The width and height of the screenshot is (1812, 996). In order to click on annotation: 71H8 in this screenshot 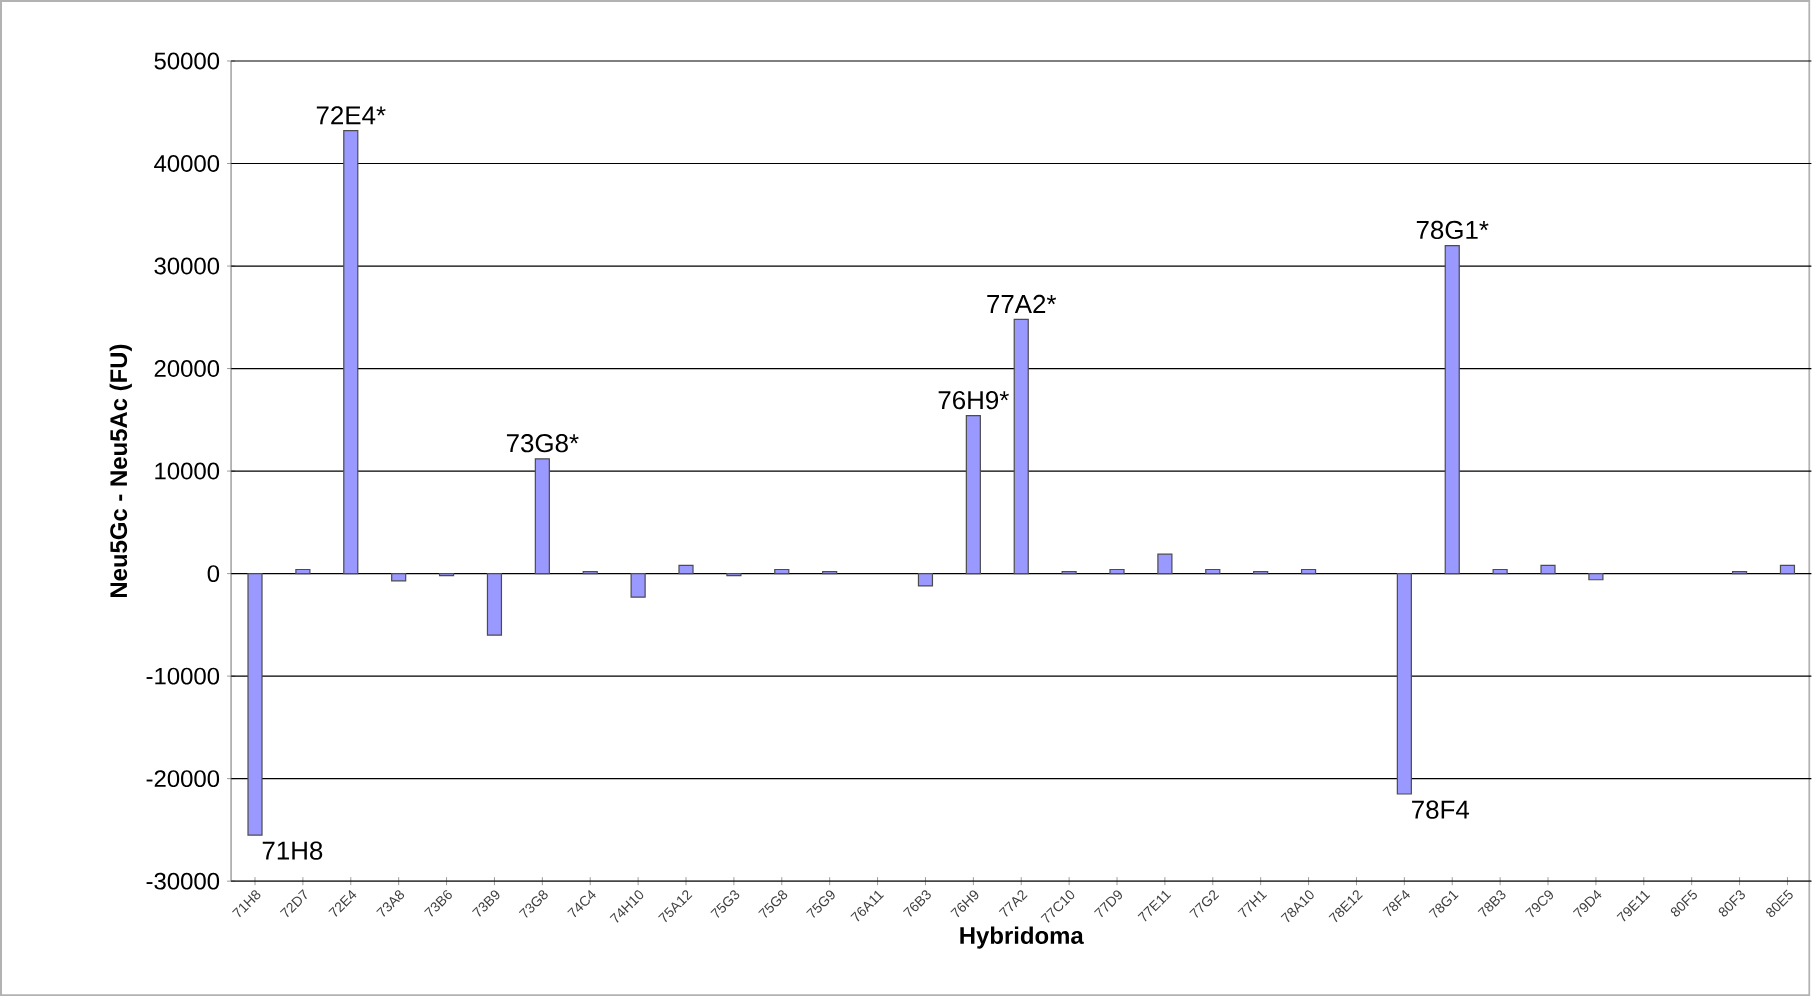, I will do `click(292, 850)`.